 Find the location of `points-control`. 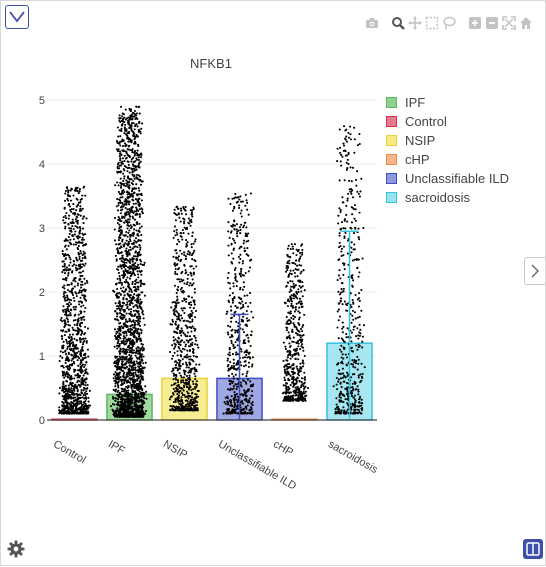

points-control is located at coordinates (74, 300).